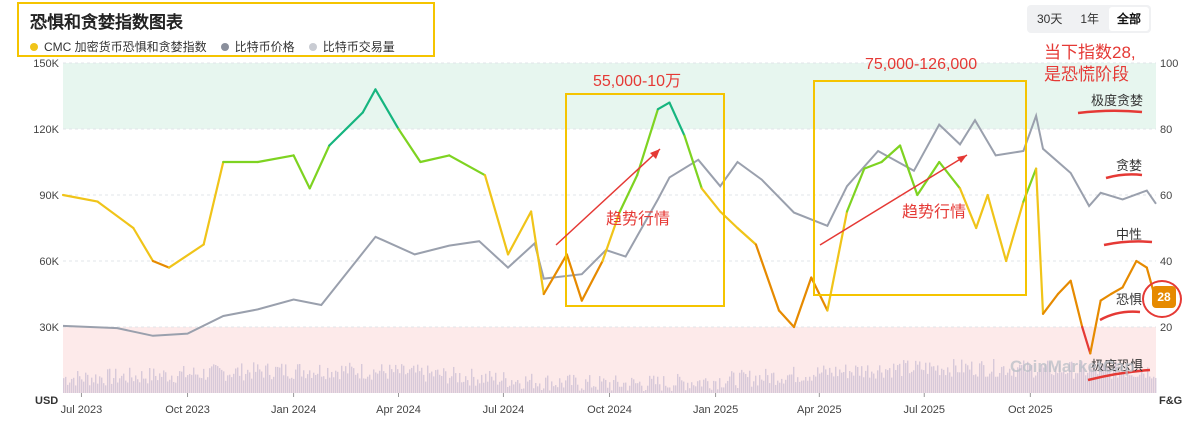  Describe the element at coordinates (1166, 196) in the screenshot. I see `y-right-tick-label: 60` at that location.